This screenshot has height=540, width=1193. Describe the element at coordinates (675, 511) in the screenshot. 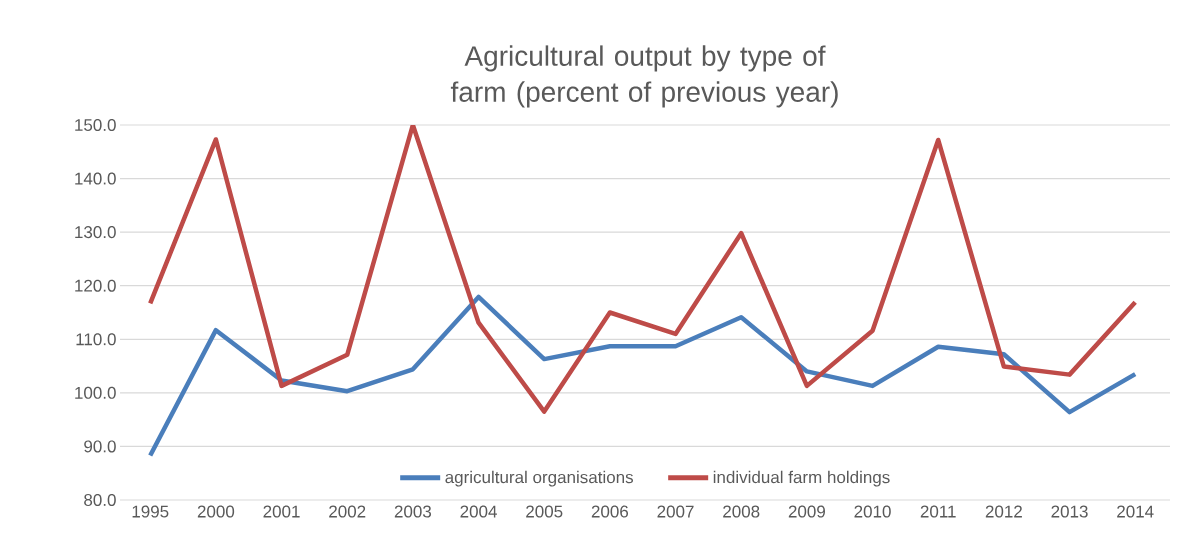

I see `x-tick-label: 2007` at that location.